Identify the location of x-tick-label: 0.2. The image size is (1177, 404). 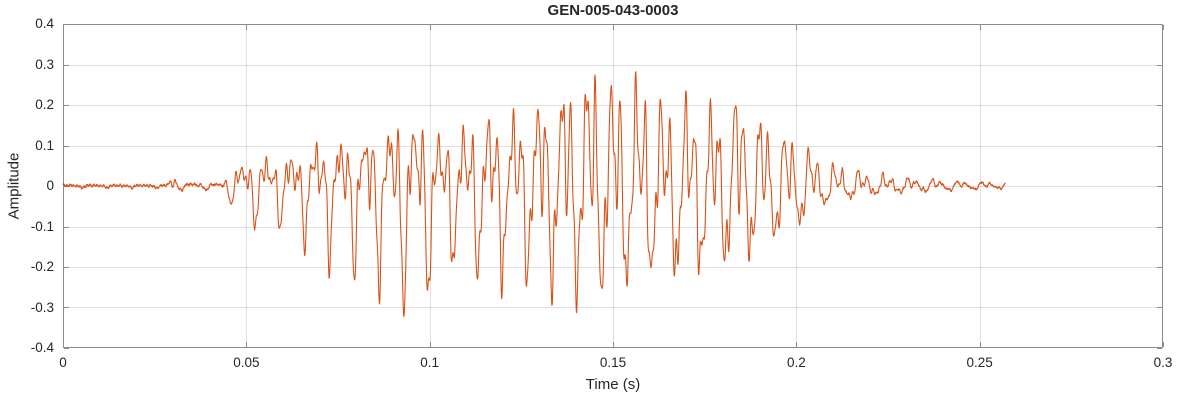
(796, 362).